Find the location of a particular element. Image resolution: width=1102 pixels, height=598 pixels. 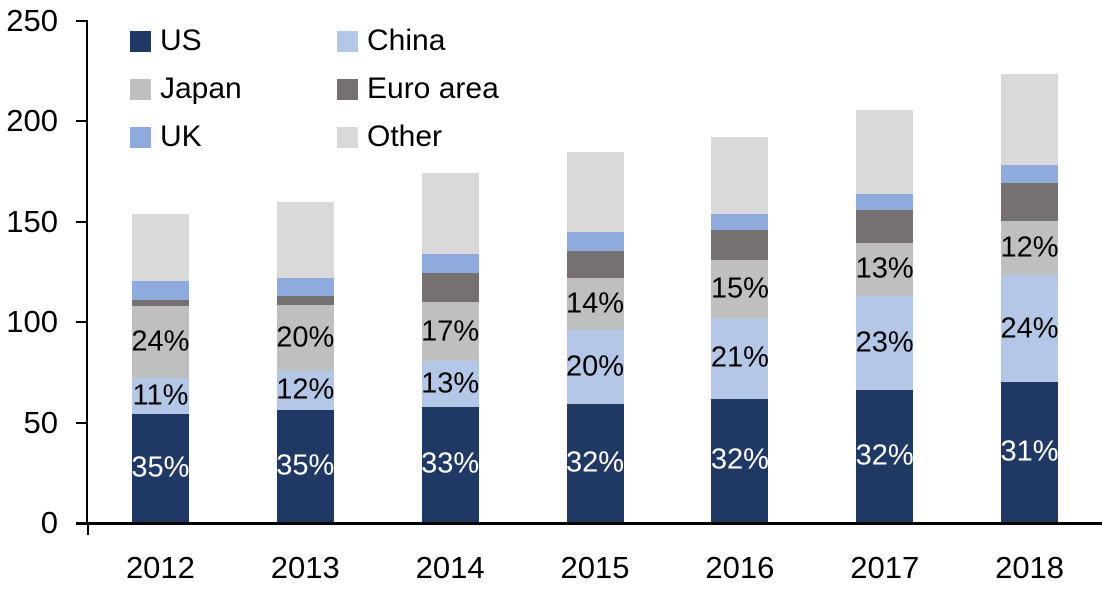

data-label-japan: 24% is located at coordinates (160, 341).